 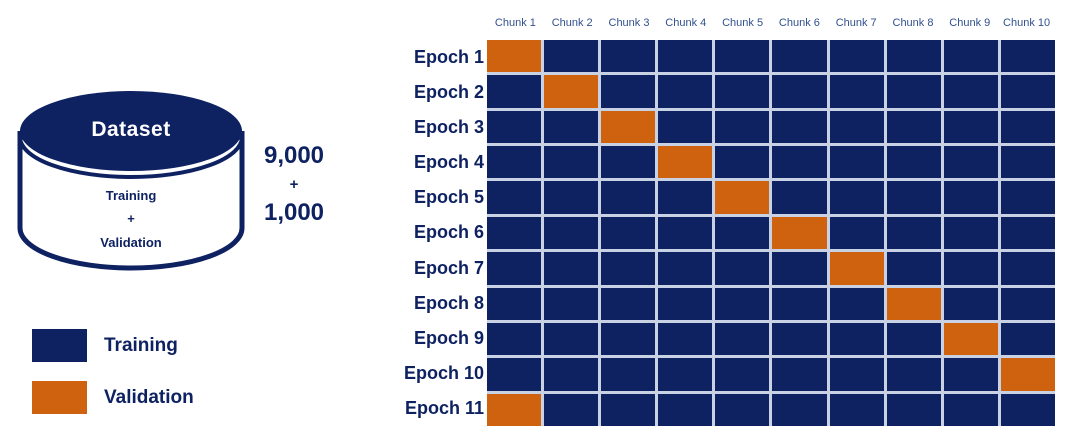 I want to click on sample-counts: 9,000 + 1,000, so click(x=294, y=184).